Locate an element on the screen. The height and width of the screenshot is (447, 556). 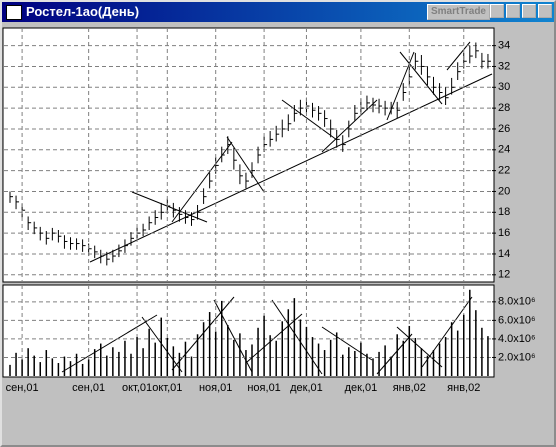
title-bar: Ростел-1ао(День) SmartTrade is located at coordinates (278, 12).